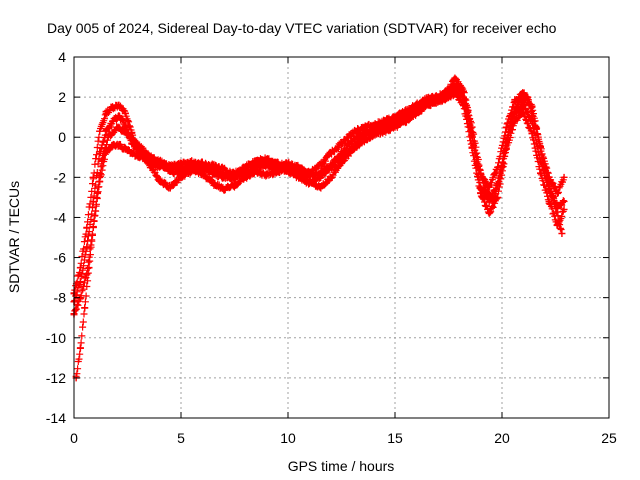 This screenshot has width=640, height=480. What do you see at coordinates (60, 298) in the screenshot?
I see `y-tick-label: -8` at bounding box center [60, 298].